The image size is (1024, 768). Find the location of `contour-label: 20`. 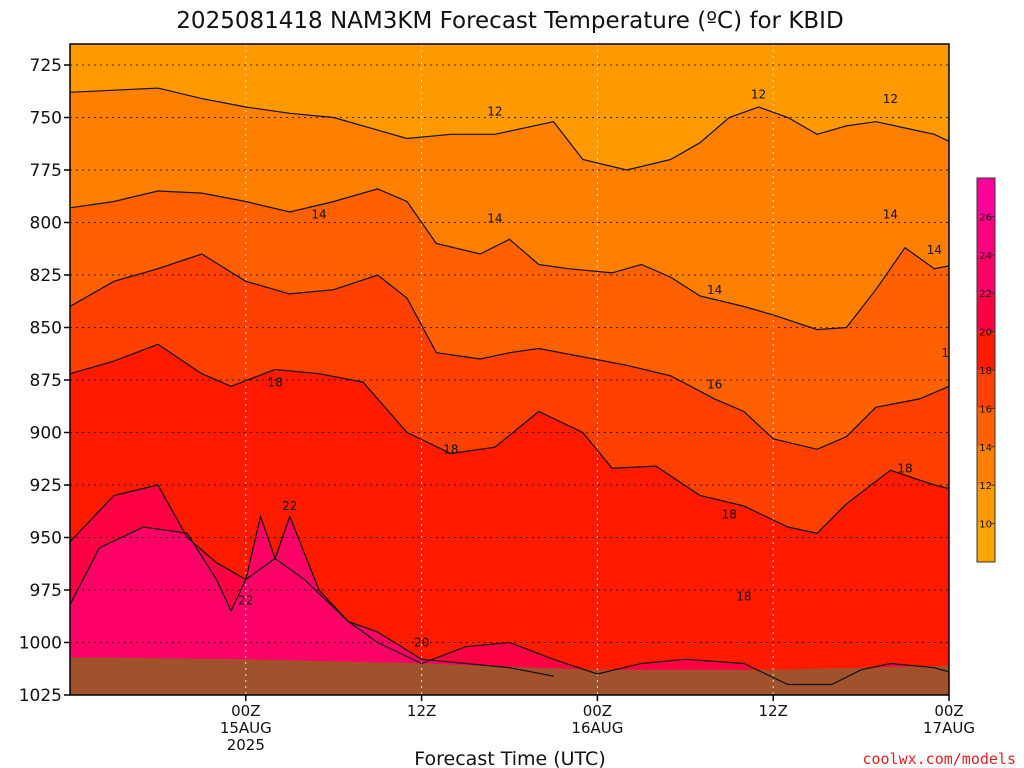

contour-label: 20 is located at coordinates (421, 643).